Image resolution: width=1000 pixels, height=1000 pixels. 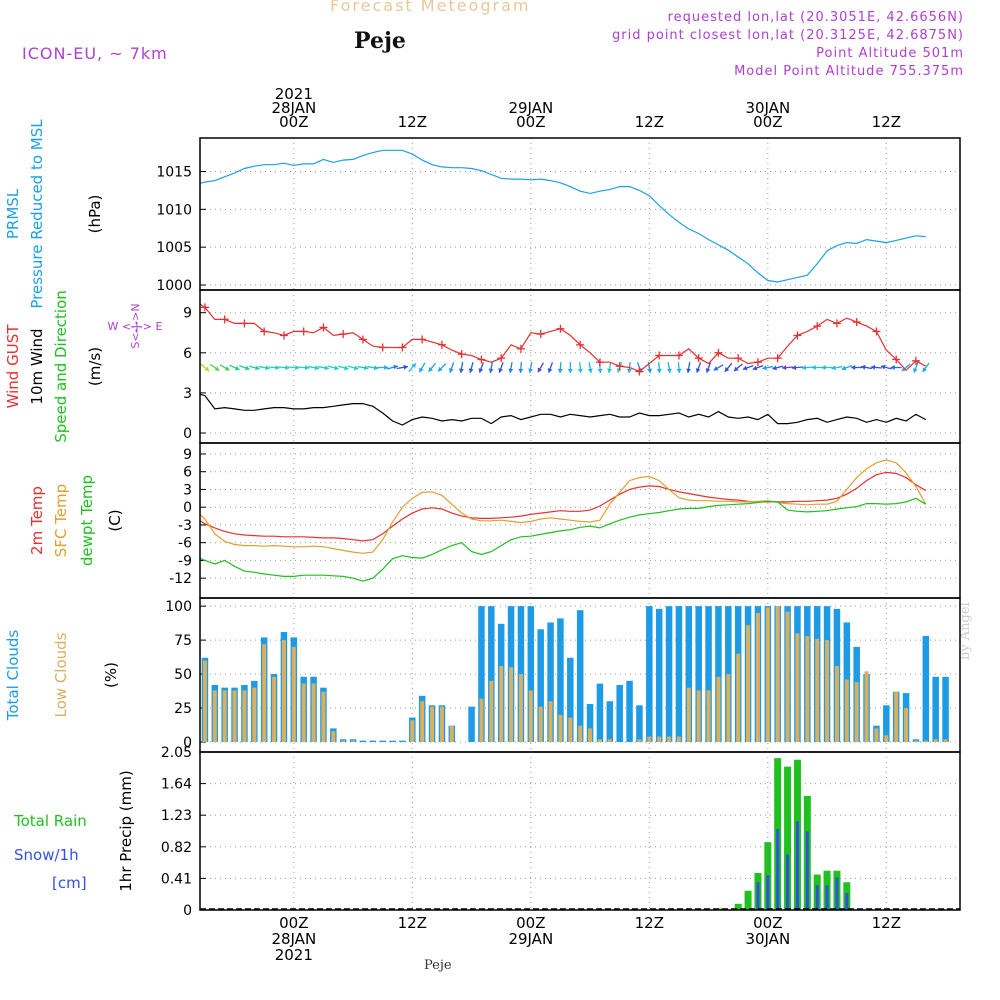 I want to click on top-time-text: 12Z, so click(x=649, y=122).